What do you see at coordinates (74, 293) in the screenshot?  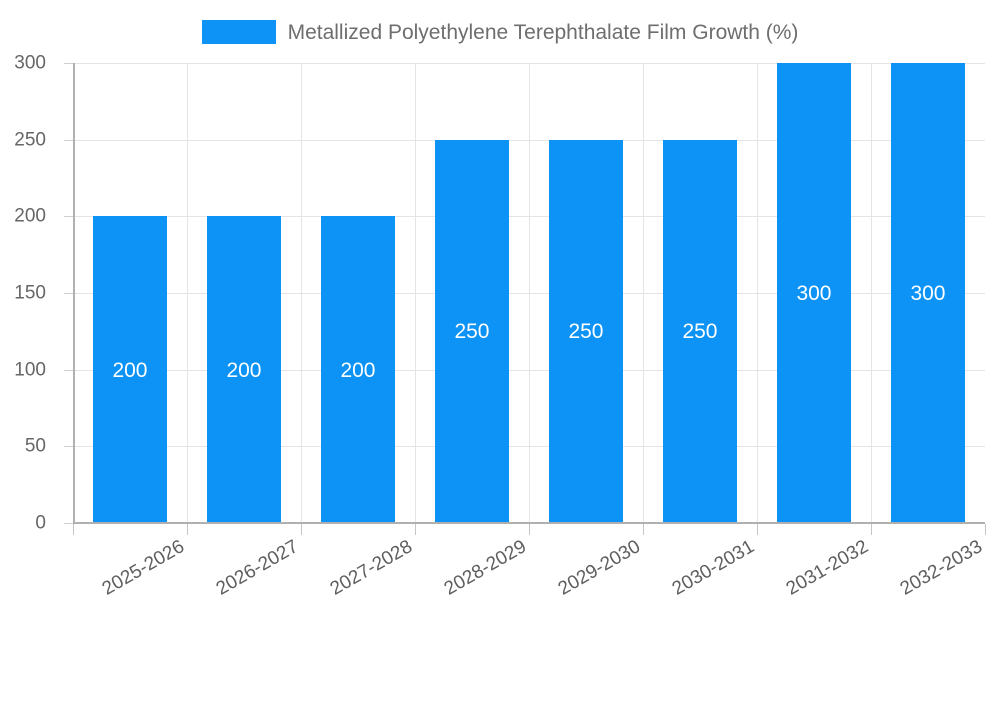 I see `y-axis-line` at bounding box center [74, 293].